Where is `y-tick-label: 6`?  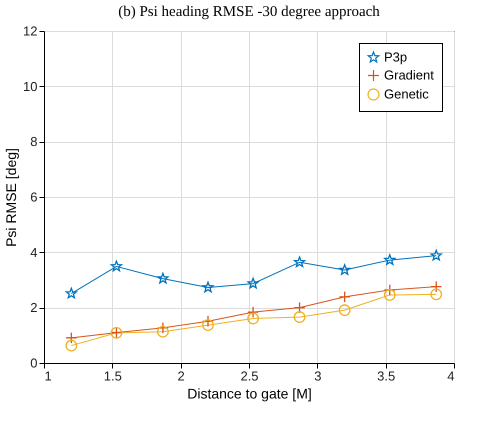 y-tick-label: 6 is located at coordinates (34, 197).